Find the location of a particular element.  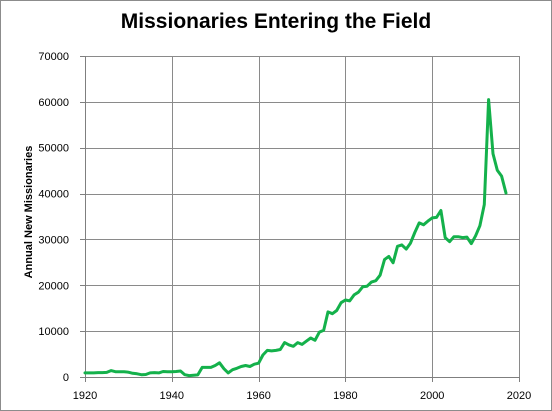

x-tick-label: 1980 is located at coordinates (345, 396).